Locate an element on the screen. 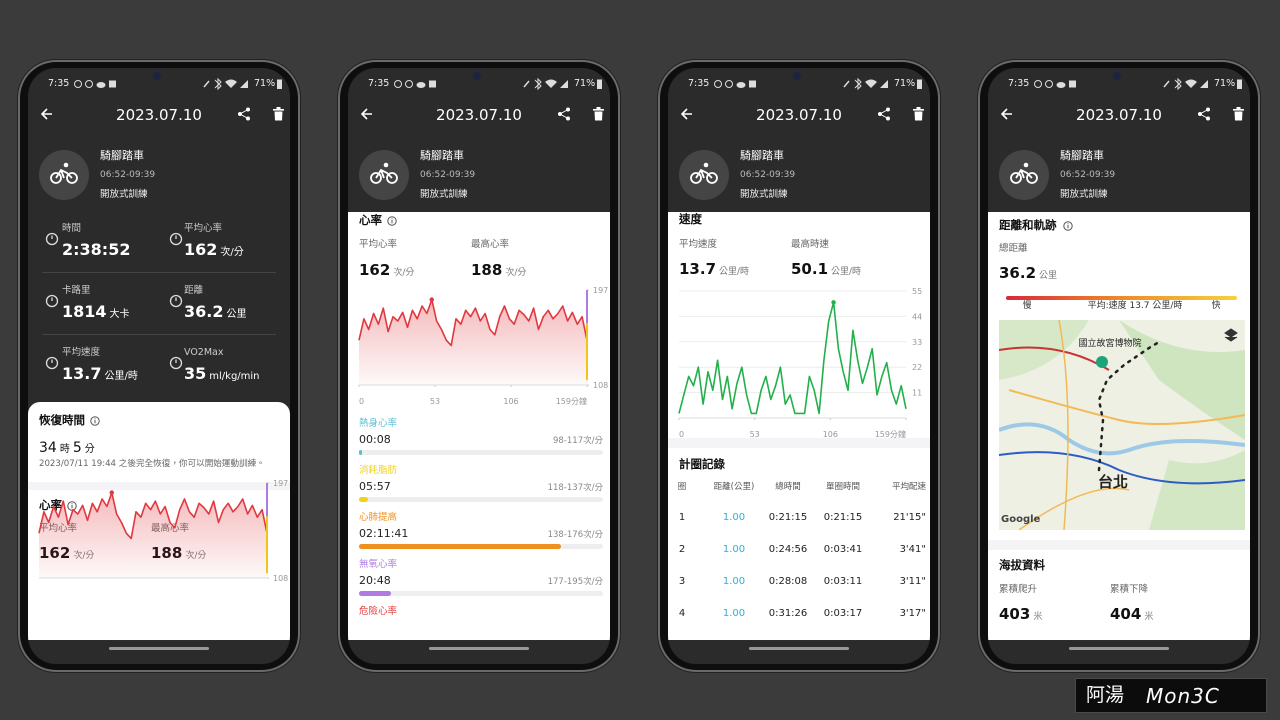 Image resolution: width=1280 pixels, height=720 pixels. laps-cell: 2 is located at coordinates (682, 549).